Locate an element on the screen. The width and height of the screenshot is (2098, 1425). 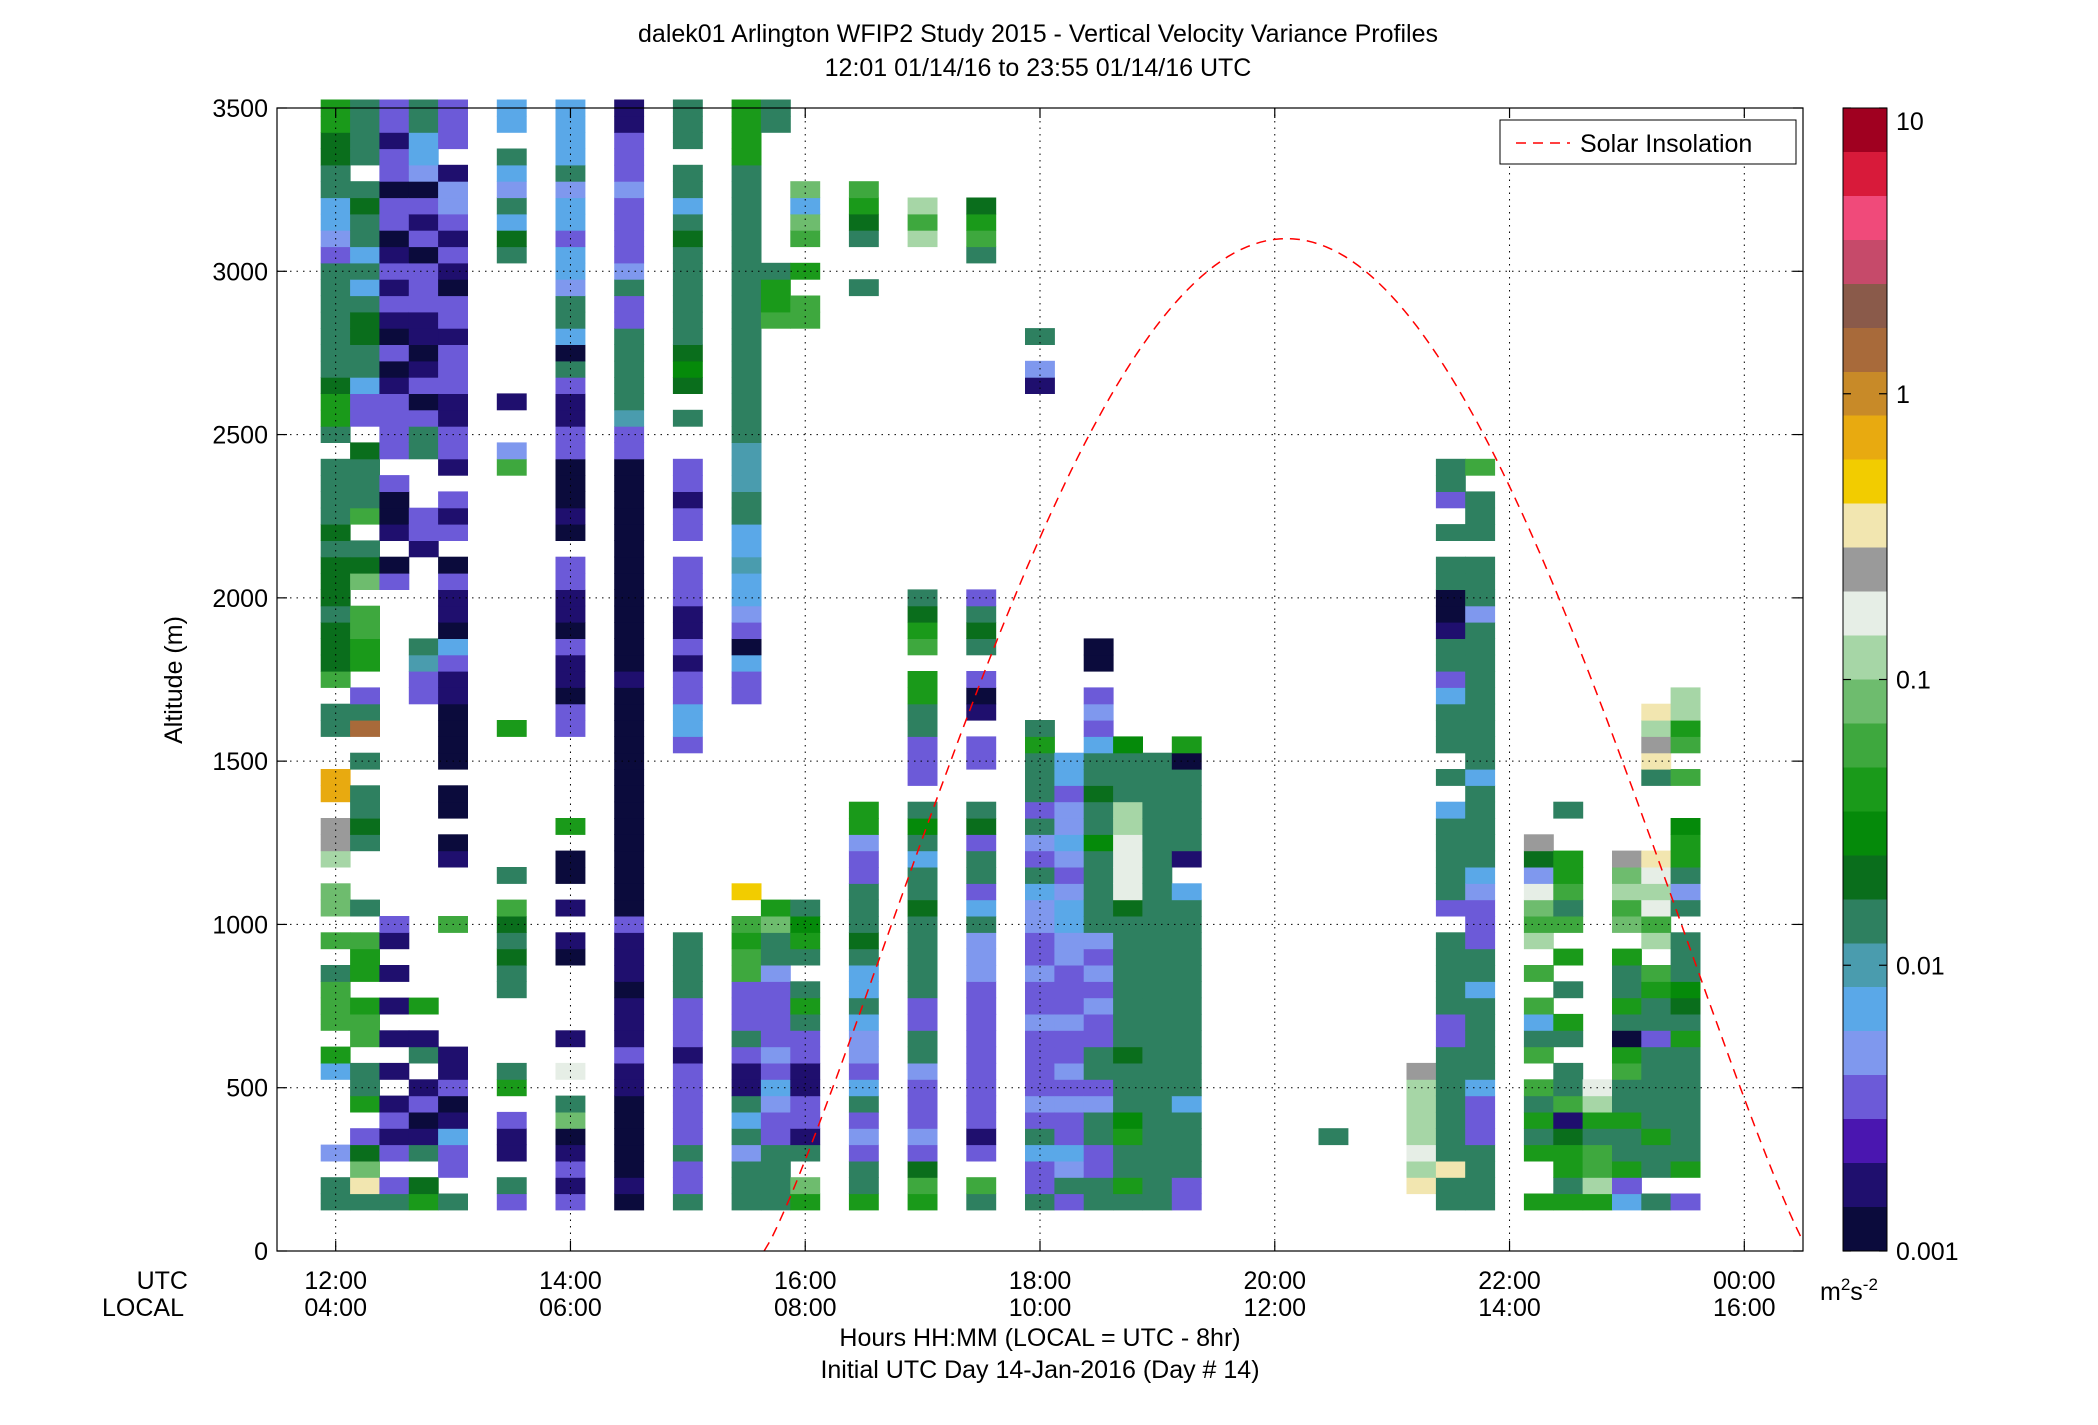
colorbar-tick-label: 0.01 is located at coordinates (1920, 966).